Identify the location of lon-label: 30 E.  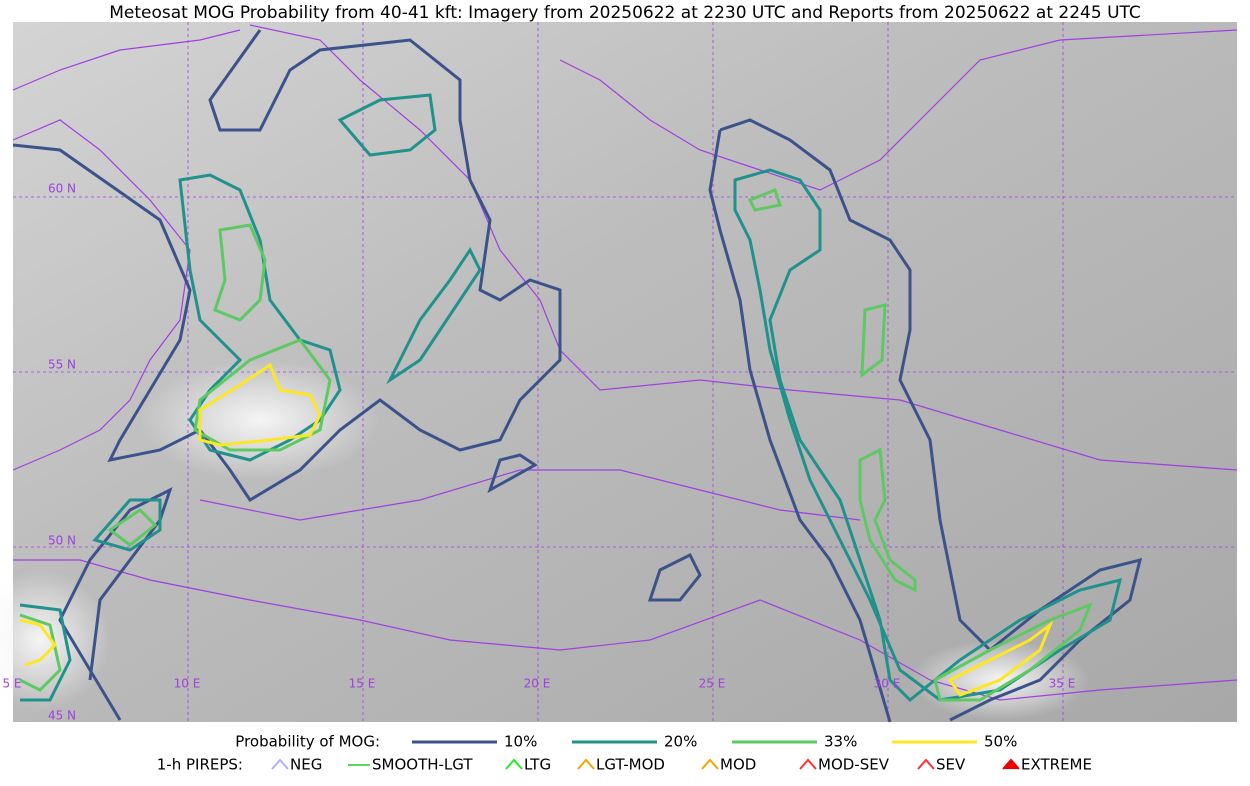
(887, 684).